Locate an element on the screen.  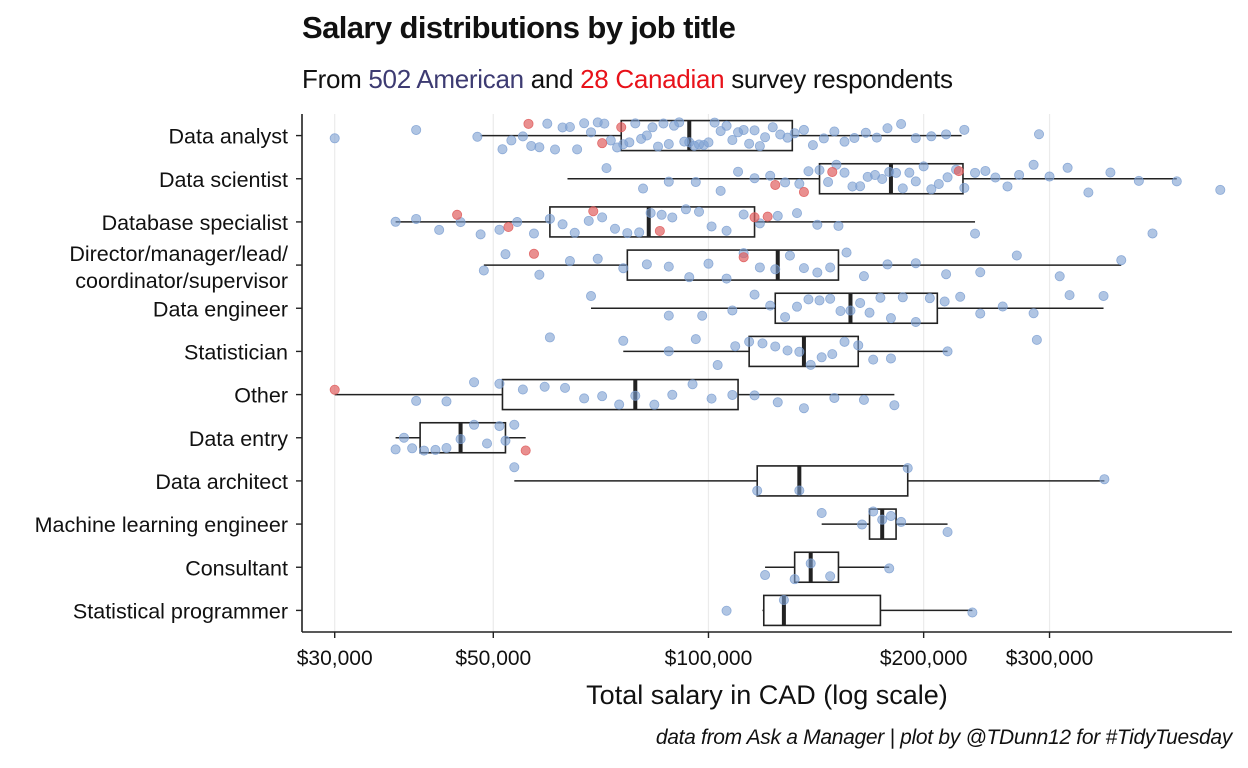
x-tick-label: $30,000 is located at coordinates (335, 658).